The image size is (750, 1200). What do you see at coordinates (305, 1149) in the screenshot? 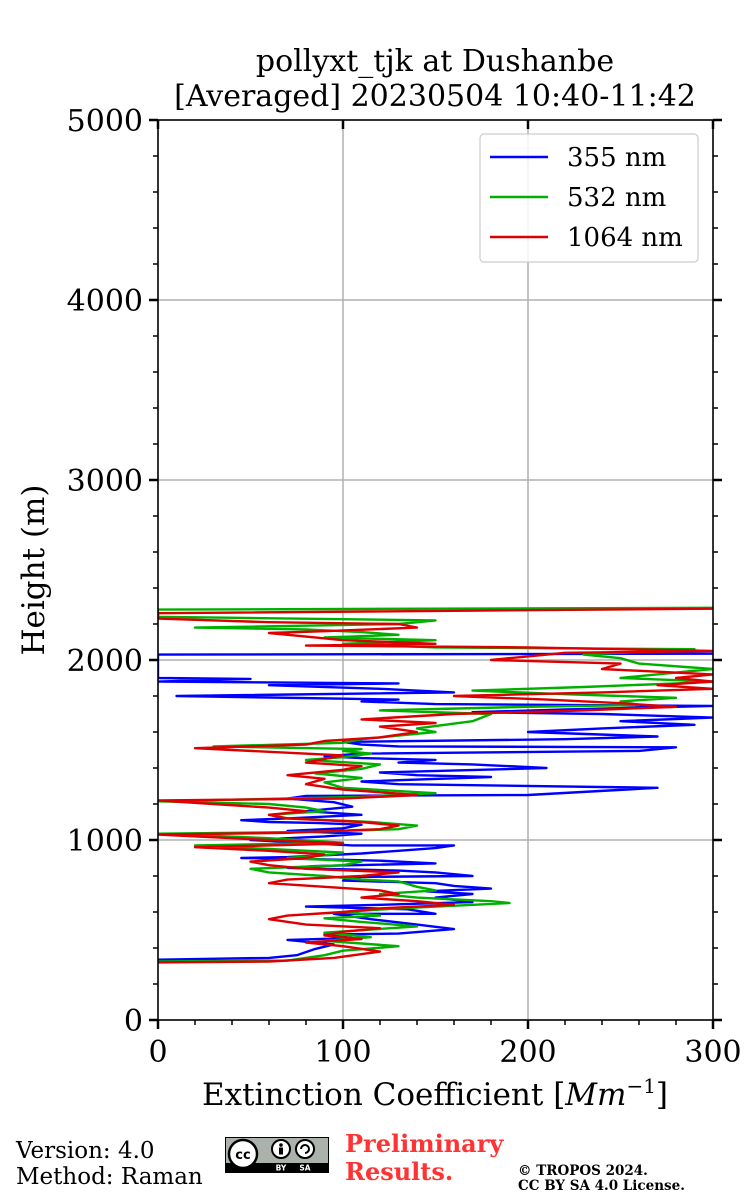
I see `sa-icon` at bounding box center [305, 1149].